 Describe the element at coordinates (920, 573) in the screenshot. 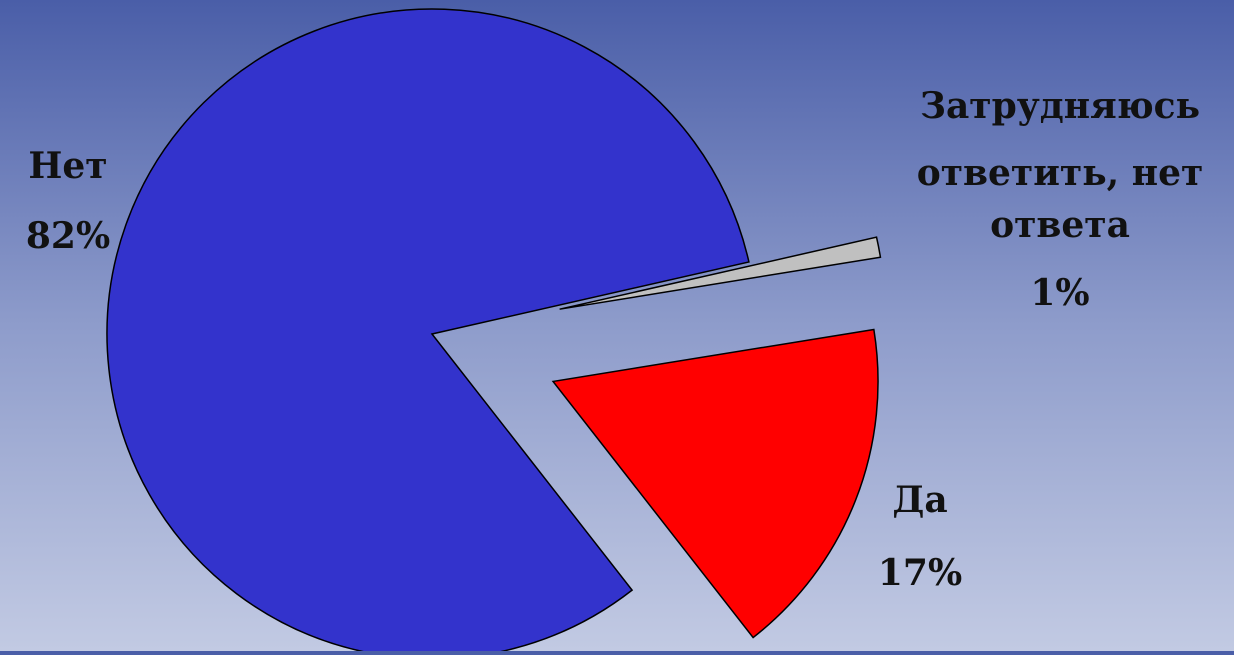

I see `slice-label-yes-percent: 17%` at that location.